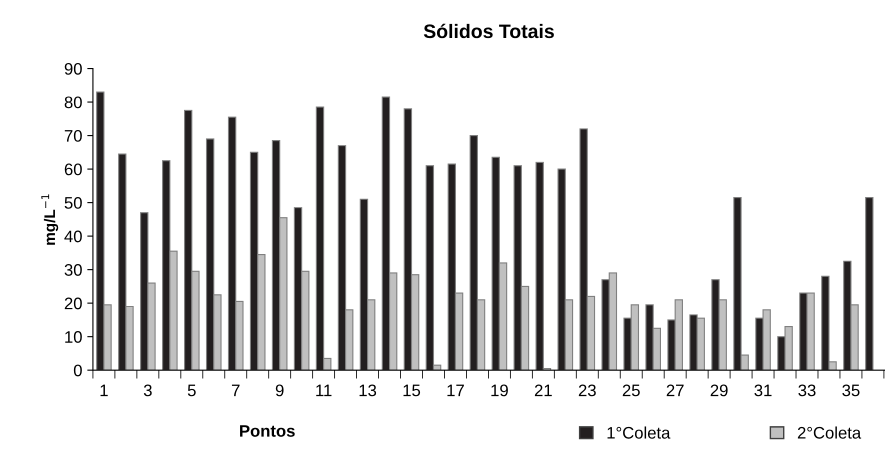 The image size is (885, 457). Describe the element at coordinates (73, 236) in the screenshot. I see `y-tick-label: 40` at that location.